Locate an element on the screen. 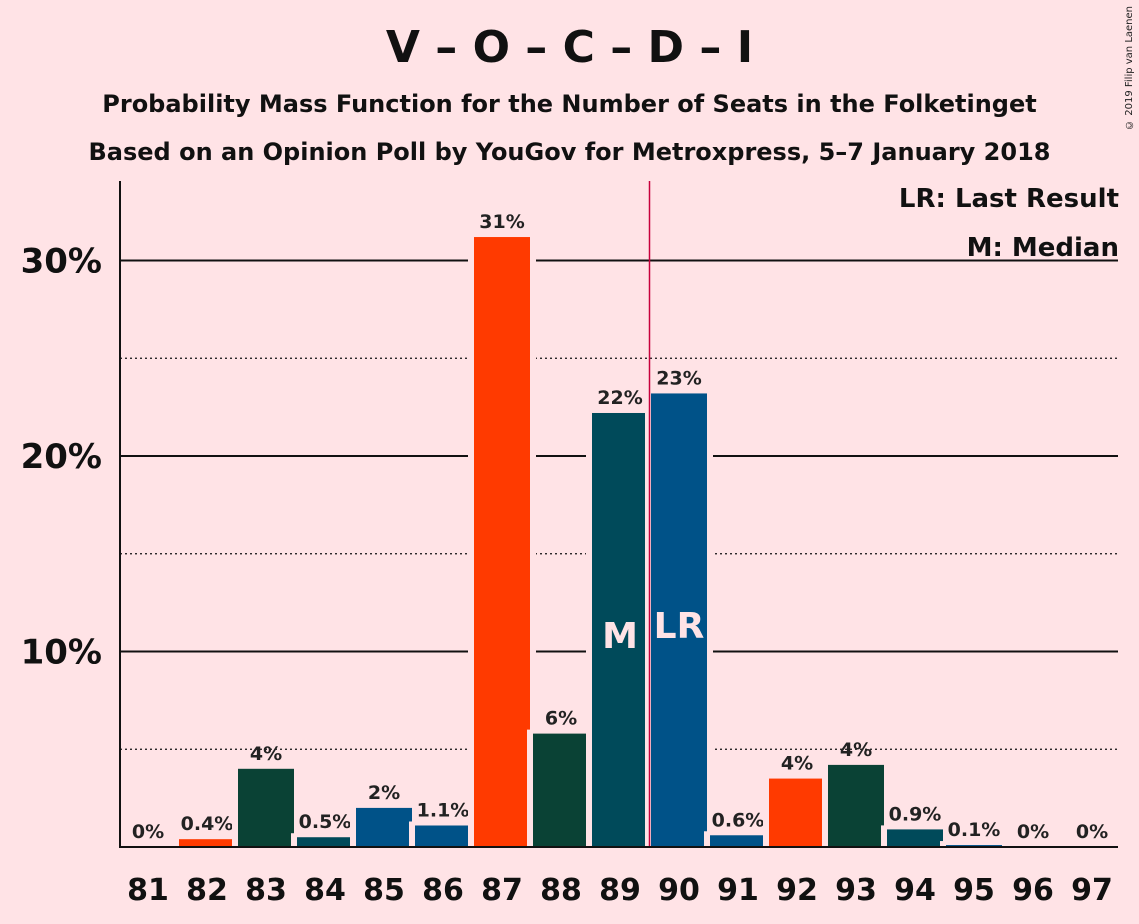 The image size is (1139, 924). x-tick-label: 84 is located at coordinates (325, 890).